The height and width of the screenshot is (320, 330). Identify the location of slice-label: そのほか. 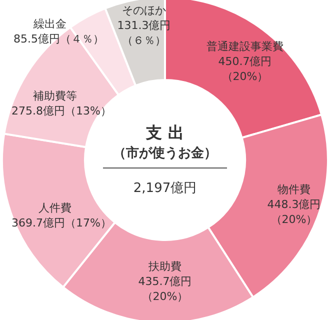
(144, 10).